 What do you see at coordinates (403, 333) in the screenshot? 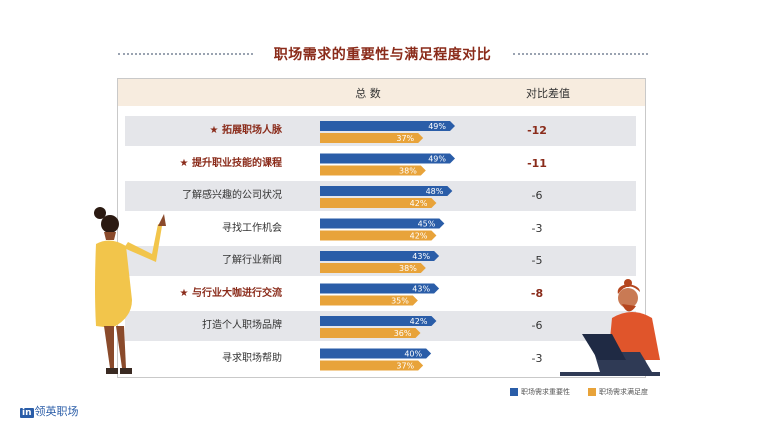
I see `bar-label-satisfaction: 36%` at bounding box center [403, 333].